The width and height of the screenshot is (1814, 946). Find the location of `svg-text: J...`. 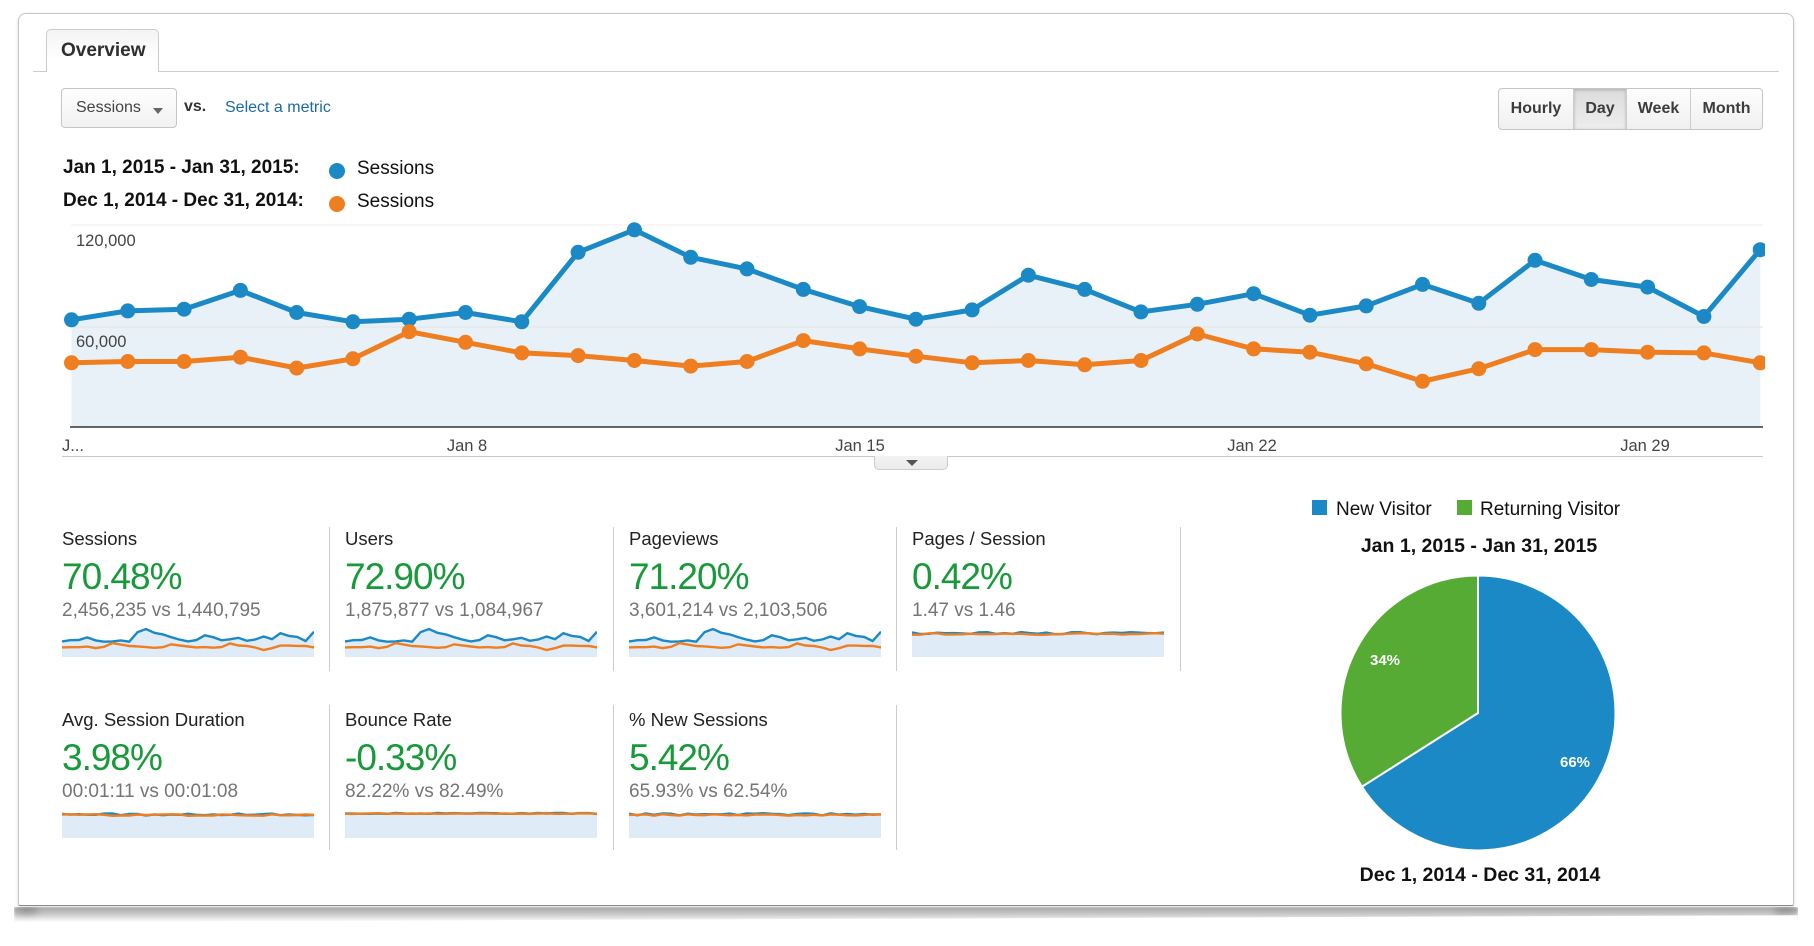

svg-text: J... is located at coordinates (73, 446).